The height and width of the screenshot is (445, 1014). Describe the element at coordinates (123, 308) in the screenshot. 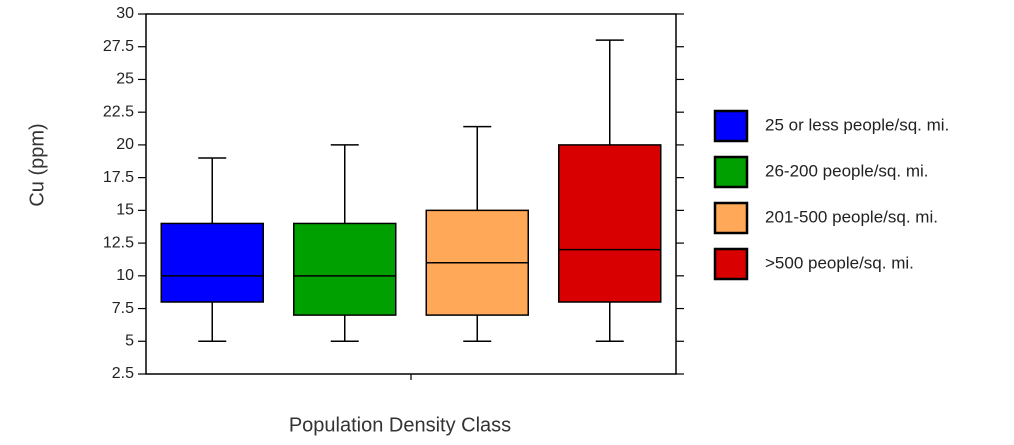

I see `y-tick-label: 7.5` at that location.